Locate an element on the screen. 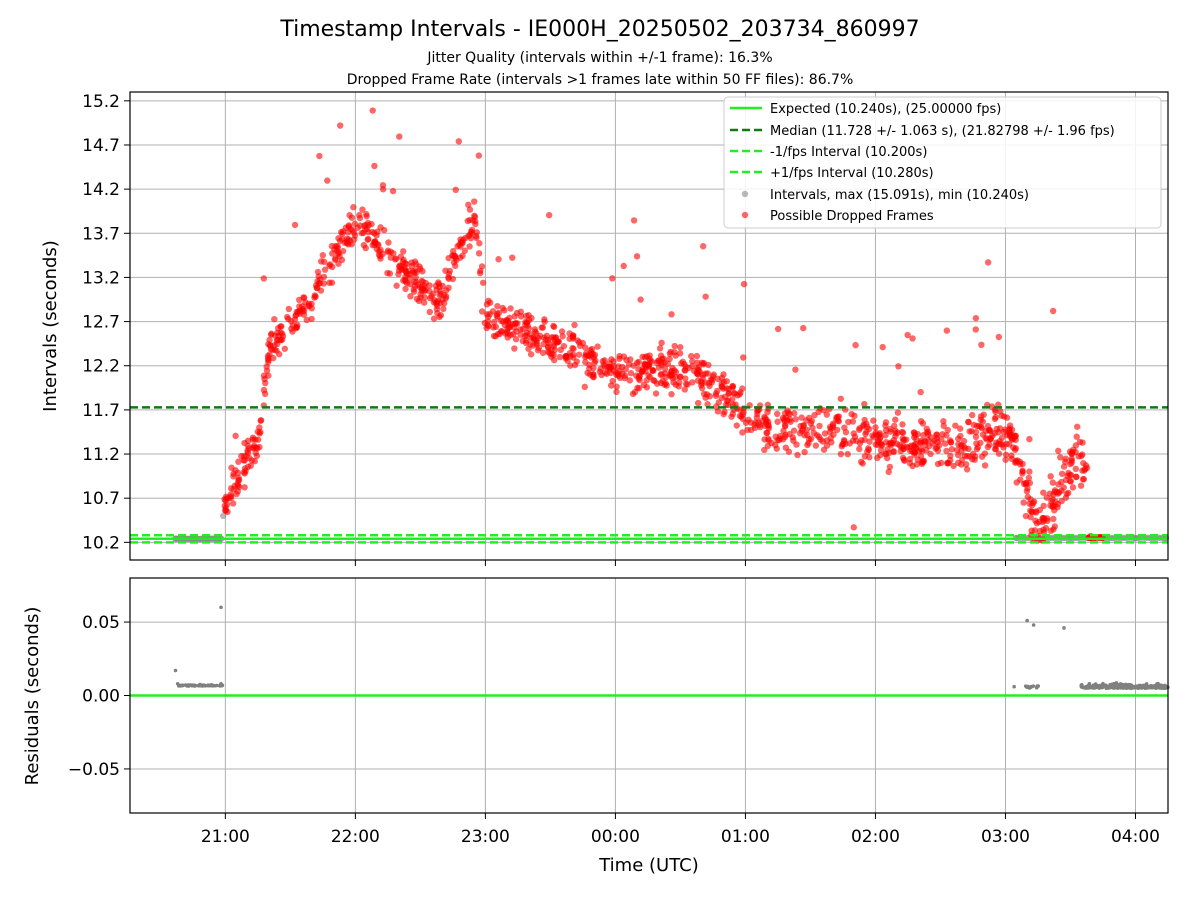 The image size is (1200, 900). x-tick-label: 02:00 is located at coordinates (875, 837).